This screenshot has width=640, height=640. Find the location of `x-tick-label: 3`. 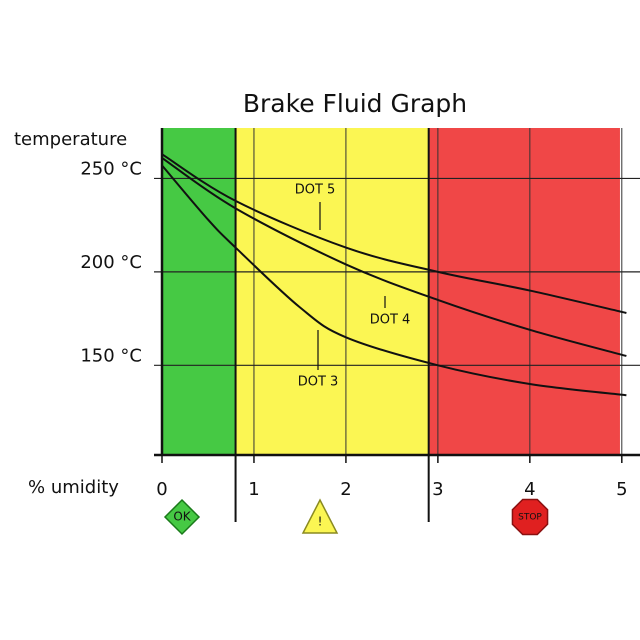

x-tick-label: 3 is located at coordinates (437, 489).